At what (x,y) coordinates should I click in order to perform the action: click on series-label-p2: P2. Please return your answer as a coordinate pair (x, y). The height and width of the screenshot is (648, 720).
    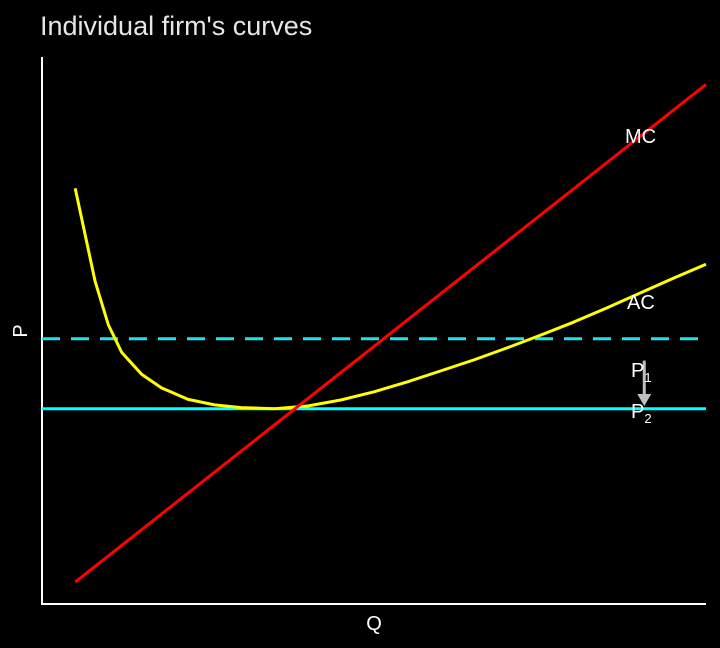
    Looking at the image, I should click on (641, 413).